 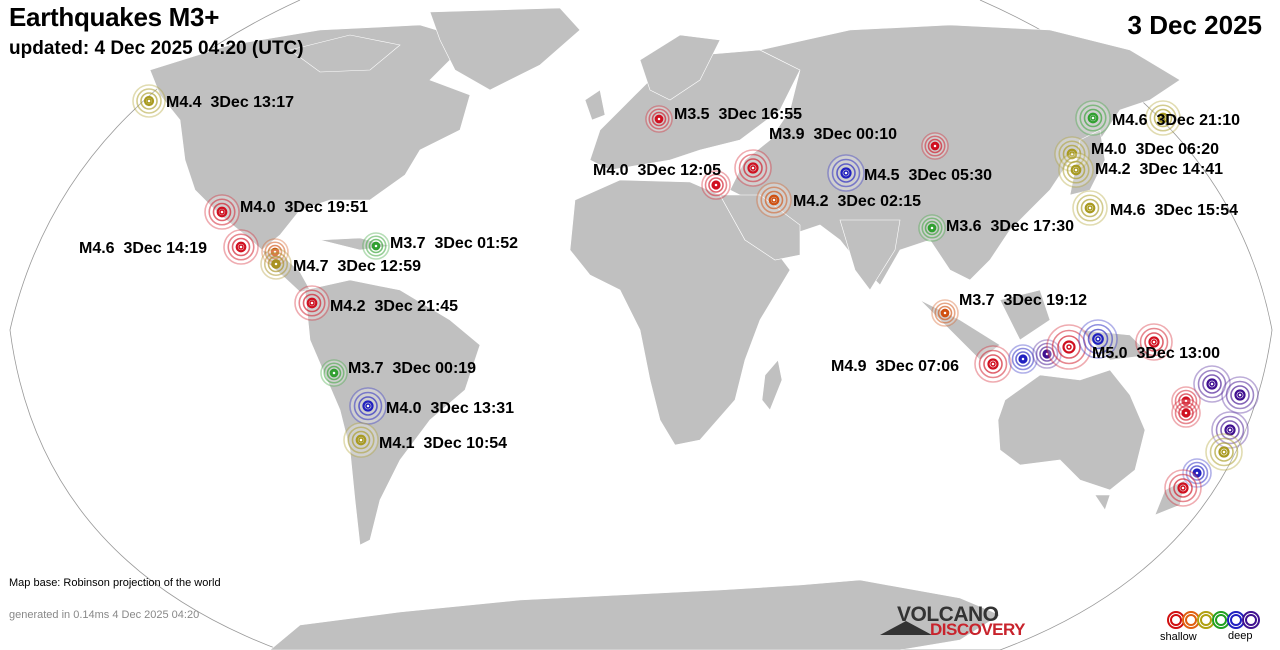 What do you see at coordinates (1159, 169) in the screenshot?
I see `quake-label: M4.2 3Dec 14:41` at bounding box center [1159, 169].